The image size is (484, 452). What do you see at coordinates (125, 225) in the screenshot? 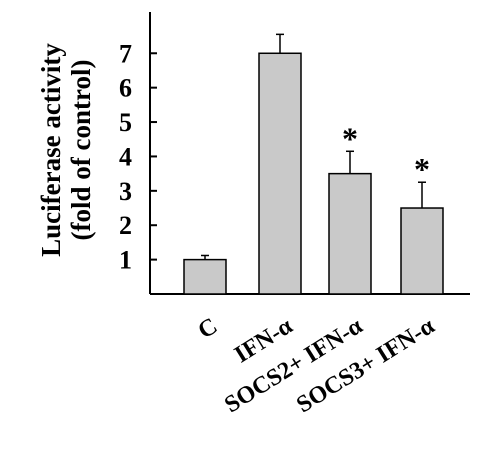
I see `y-tick-label: 2` at bounding box center [125, 225].